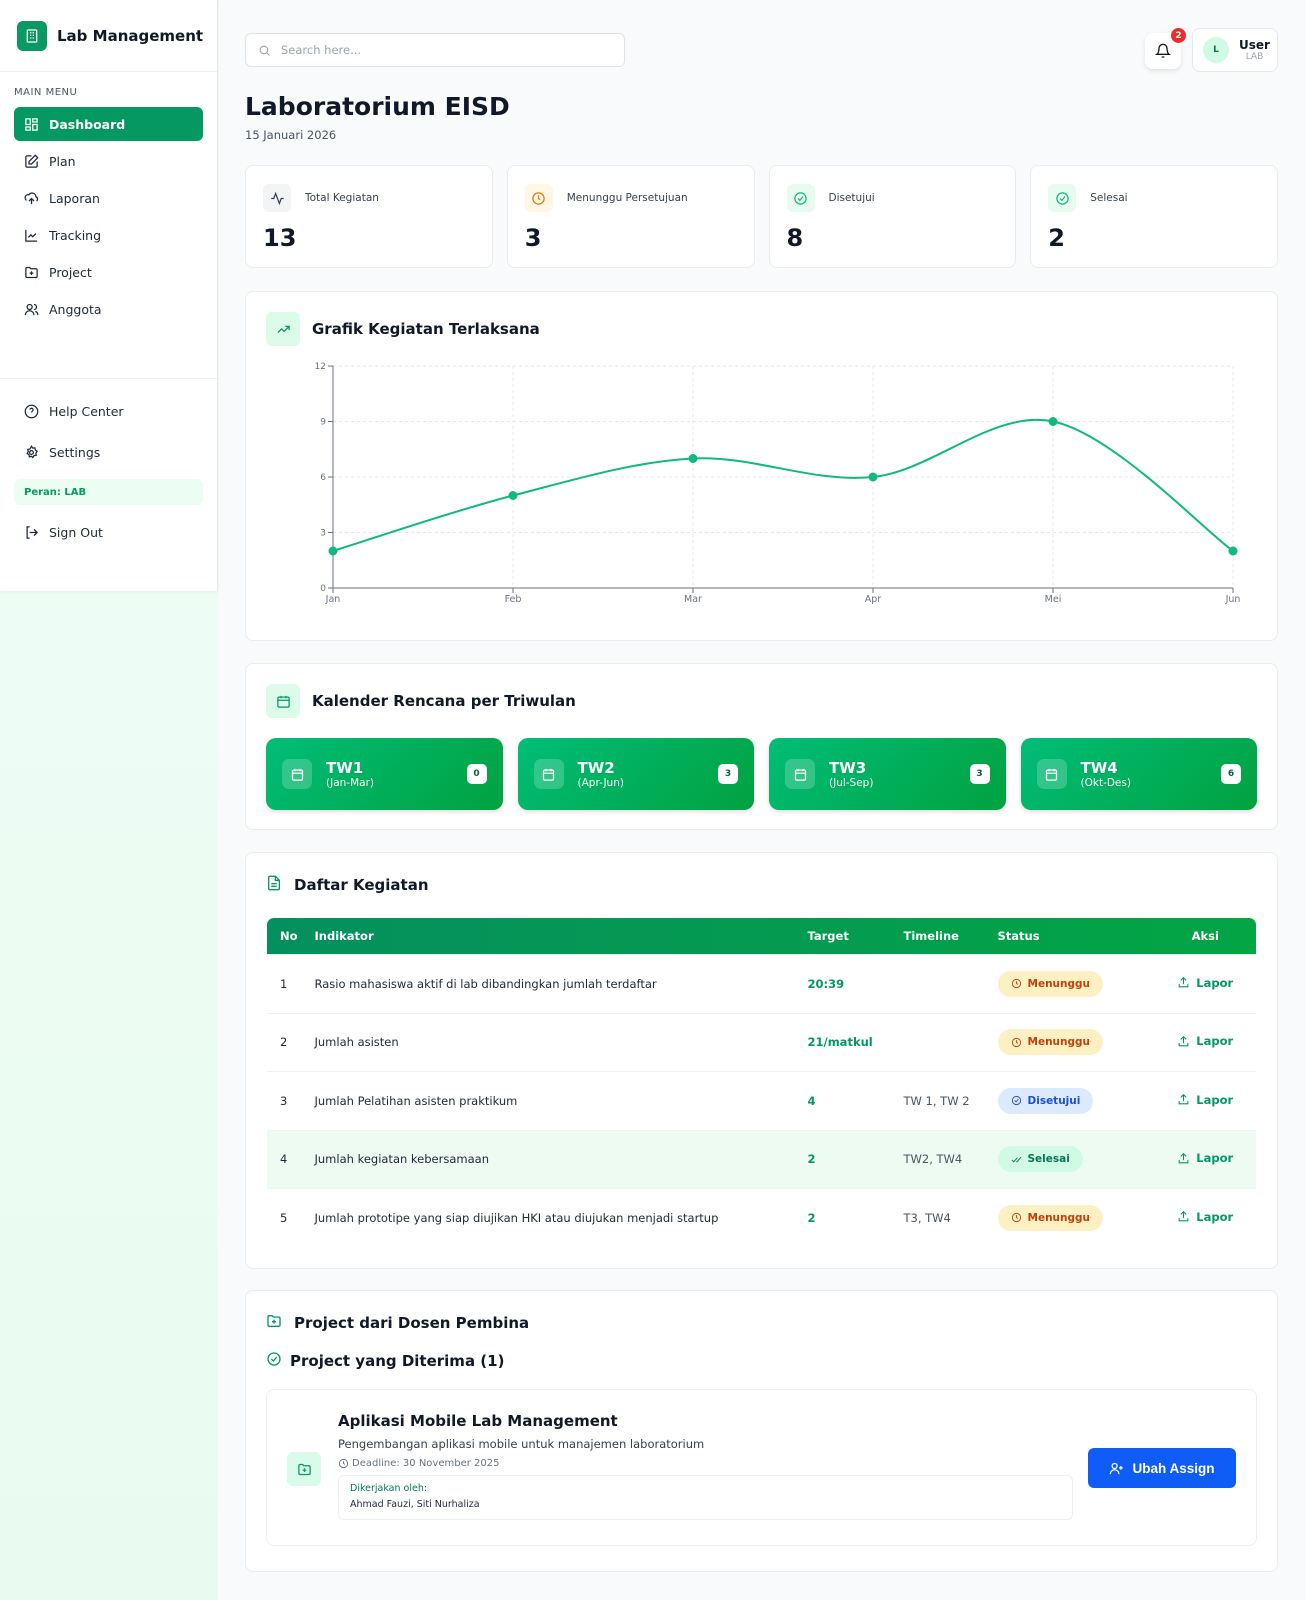 The height and width of the screenshot is (1600, 1306). What do you see at coordinates (323, 534) in the screenshot?
I see `y-tick-label: 3` at bounding box center [323, 534].